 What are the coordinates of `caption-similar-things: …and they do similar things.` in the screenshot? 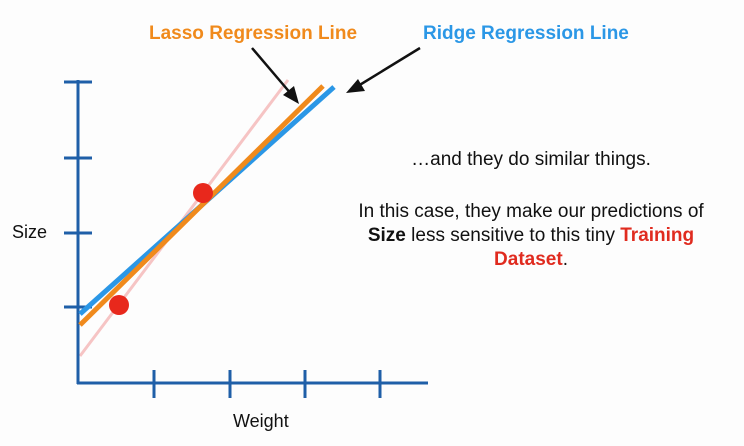 It's located at (531, 160).